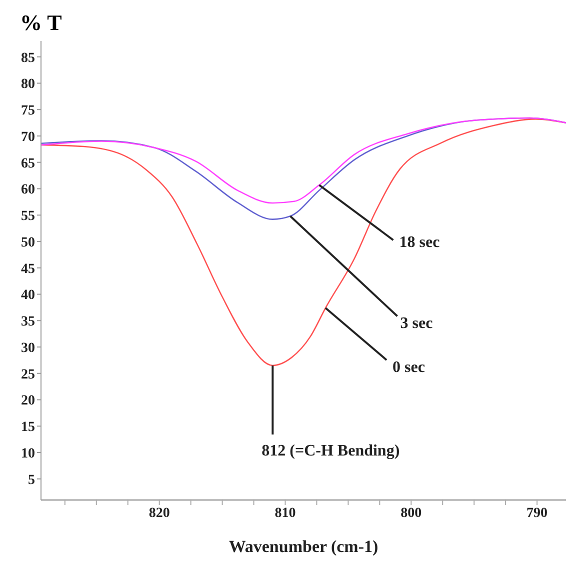 The image size is (576, 566). Describe the element at coordinates (28, 137) in the screenshot. I see `y-tick-label: 70` at that location.